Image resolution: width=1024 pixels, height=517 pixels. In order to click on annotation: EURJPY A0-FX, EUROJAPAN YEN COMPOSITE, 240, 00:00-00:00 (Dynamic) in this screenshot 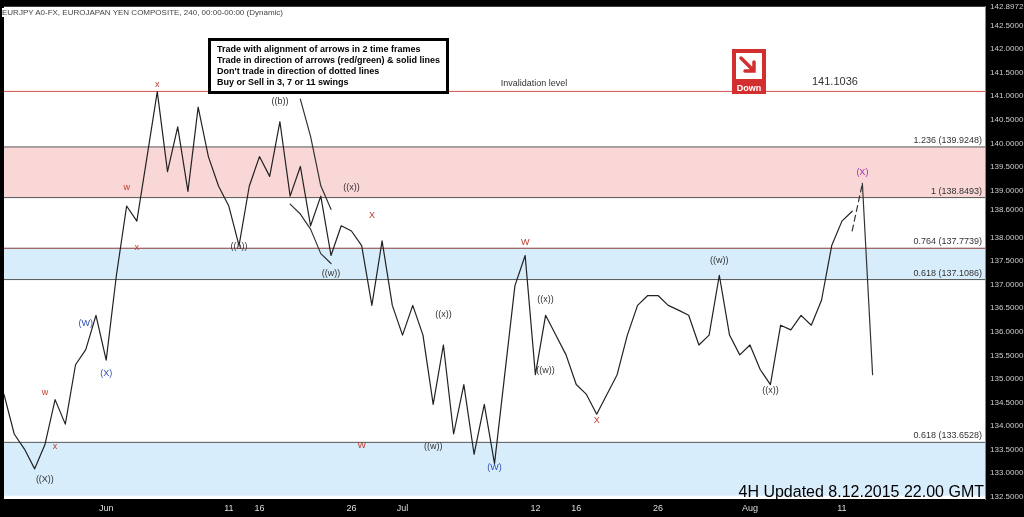, I will do `click(142, 12)`.